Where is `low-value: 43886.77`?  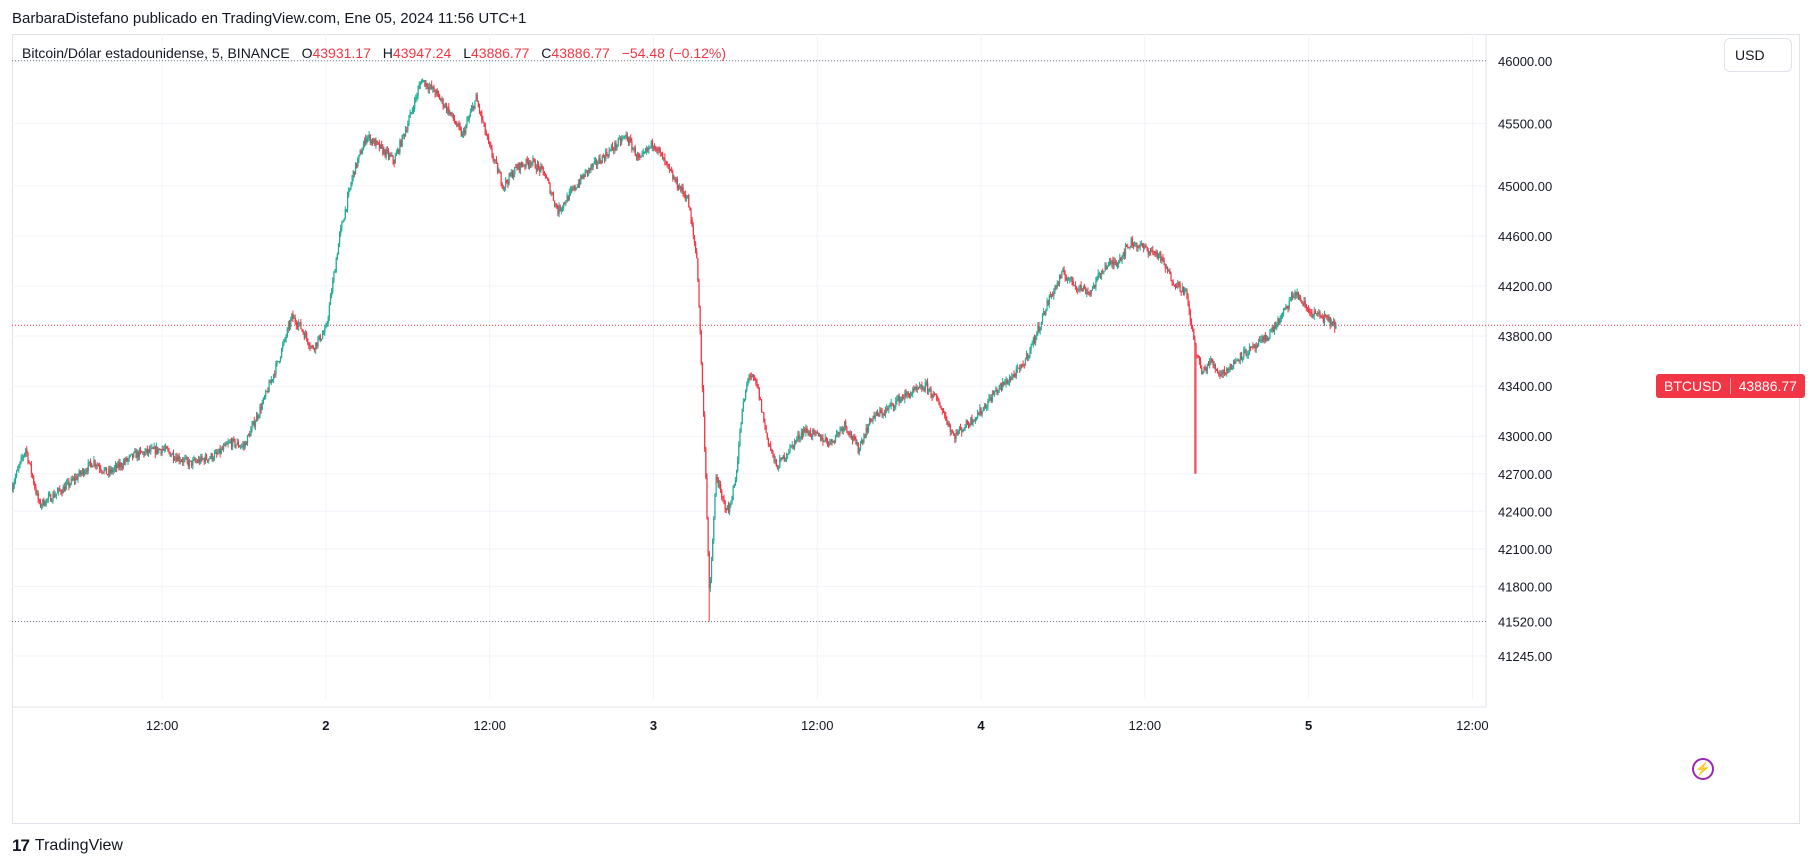 low-value: 43886.77 is located at coordinates (500, 53).